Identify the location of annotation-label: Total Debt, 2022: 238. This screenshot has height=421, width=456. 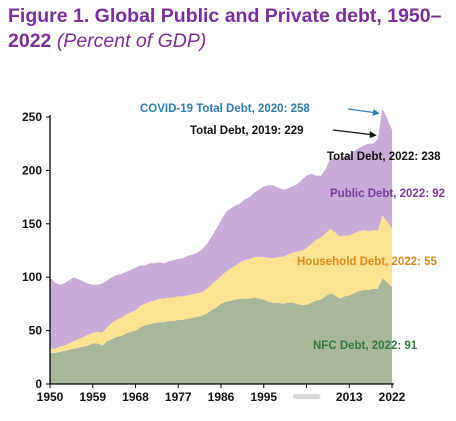
(384, 157).